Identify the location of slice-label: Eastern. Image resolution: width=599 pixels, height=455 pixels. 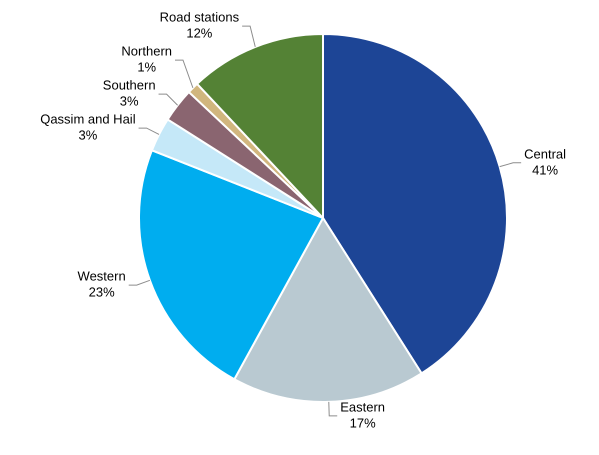
(363, 406).